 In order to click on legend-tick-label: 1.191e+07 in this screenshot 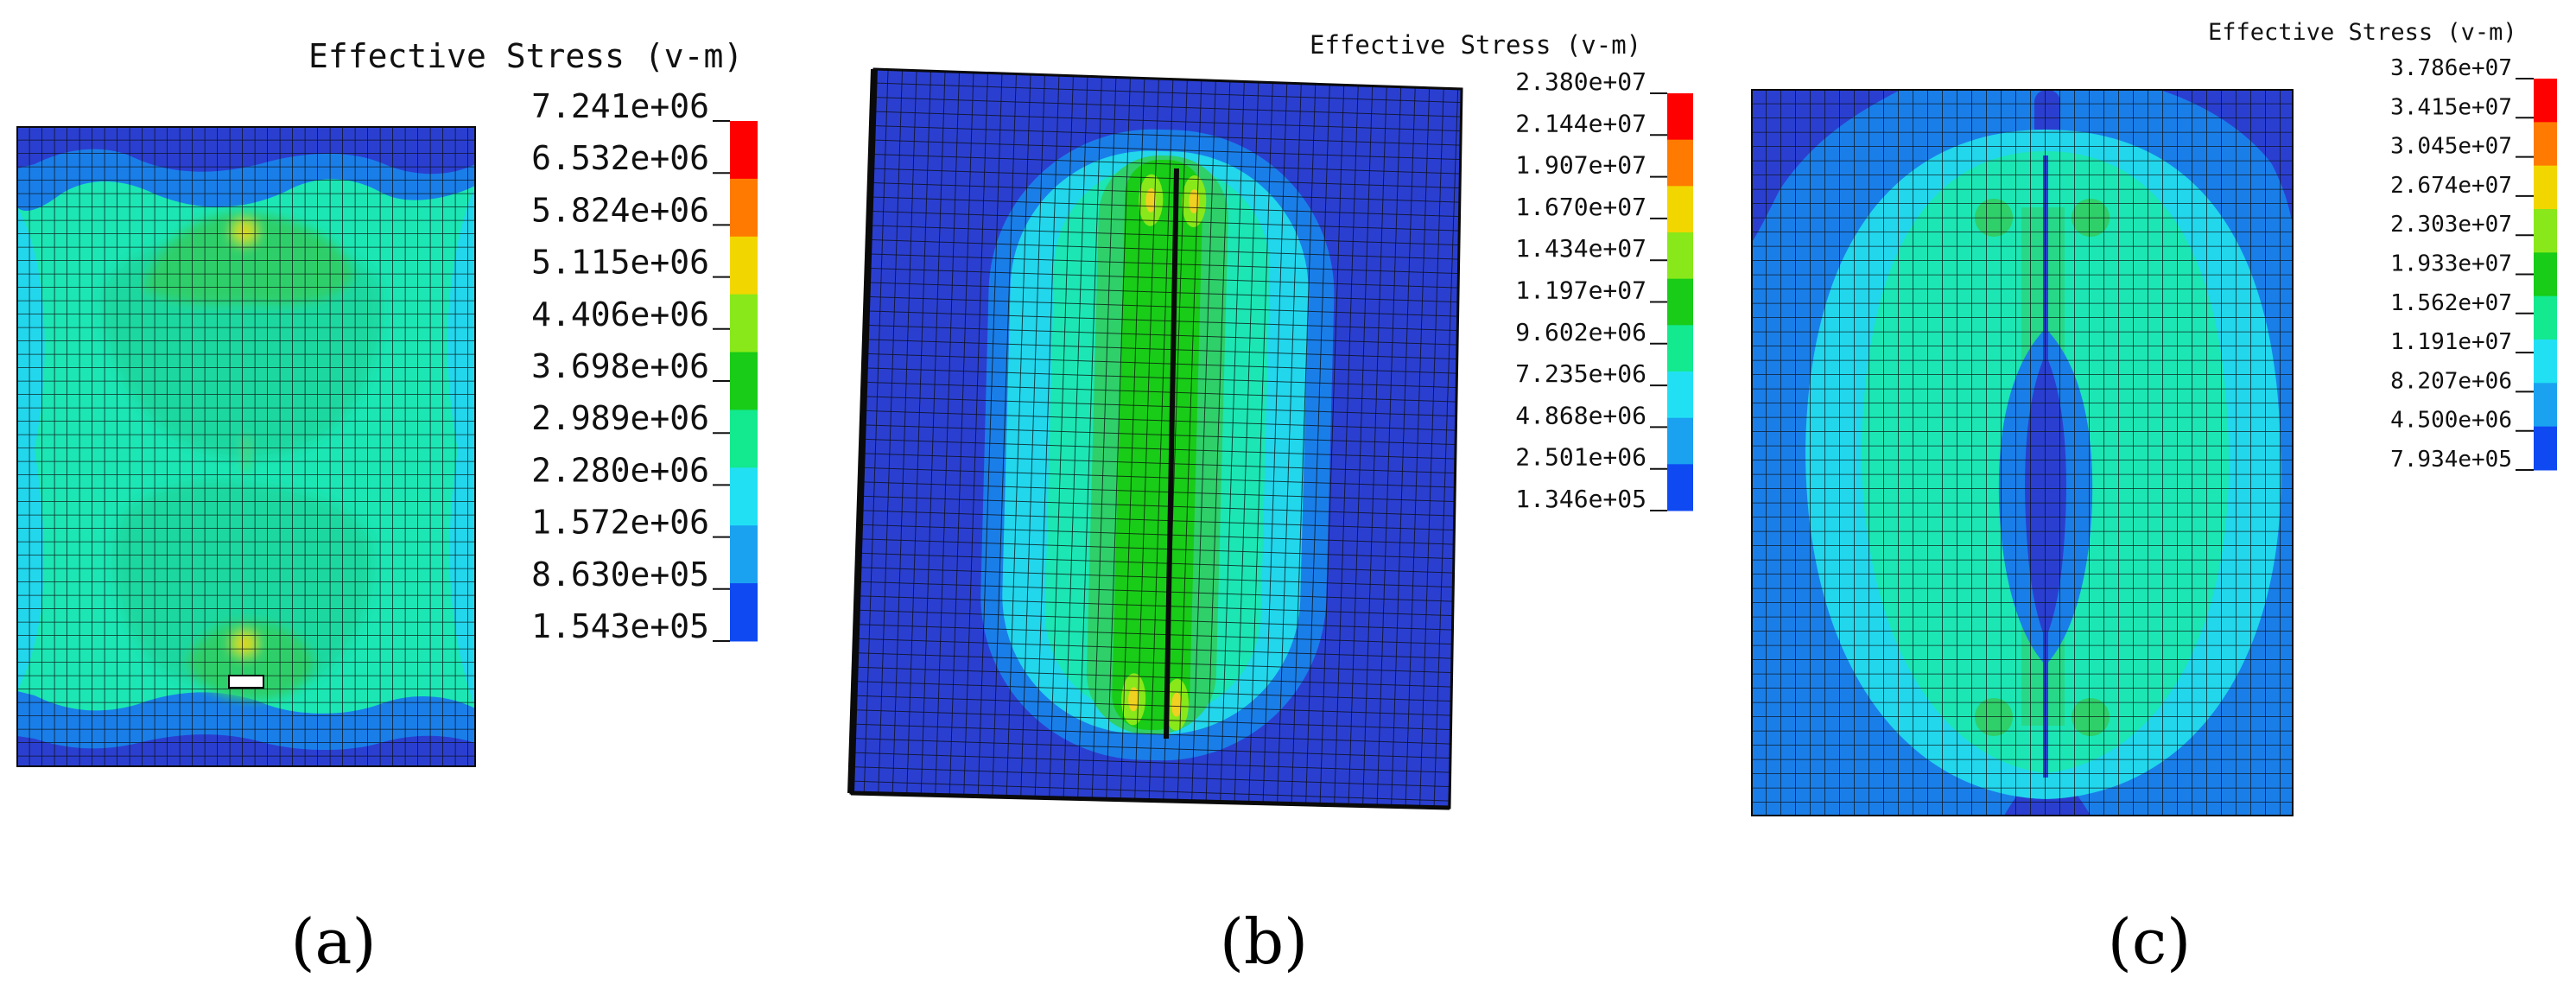, I will do `click(2451, 342)`.